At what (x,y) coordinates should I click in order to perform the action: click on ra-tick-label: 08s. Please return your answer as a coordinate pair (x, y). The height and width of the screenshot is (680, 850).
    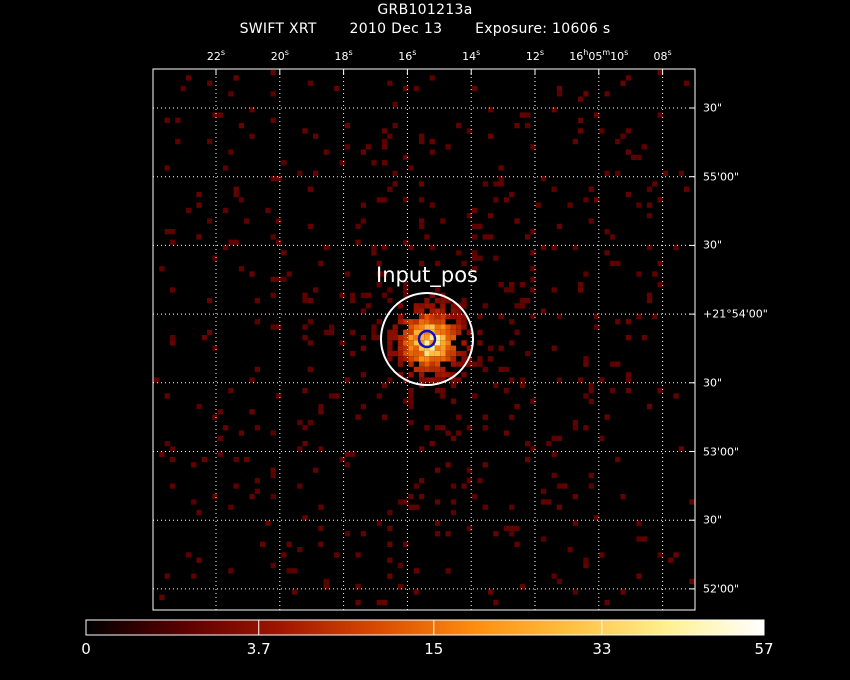
    Looking at the image, I should click on (662, 55).